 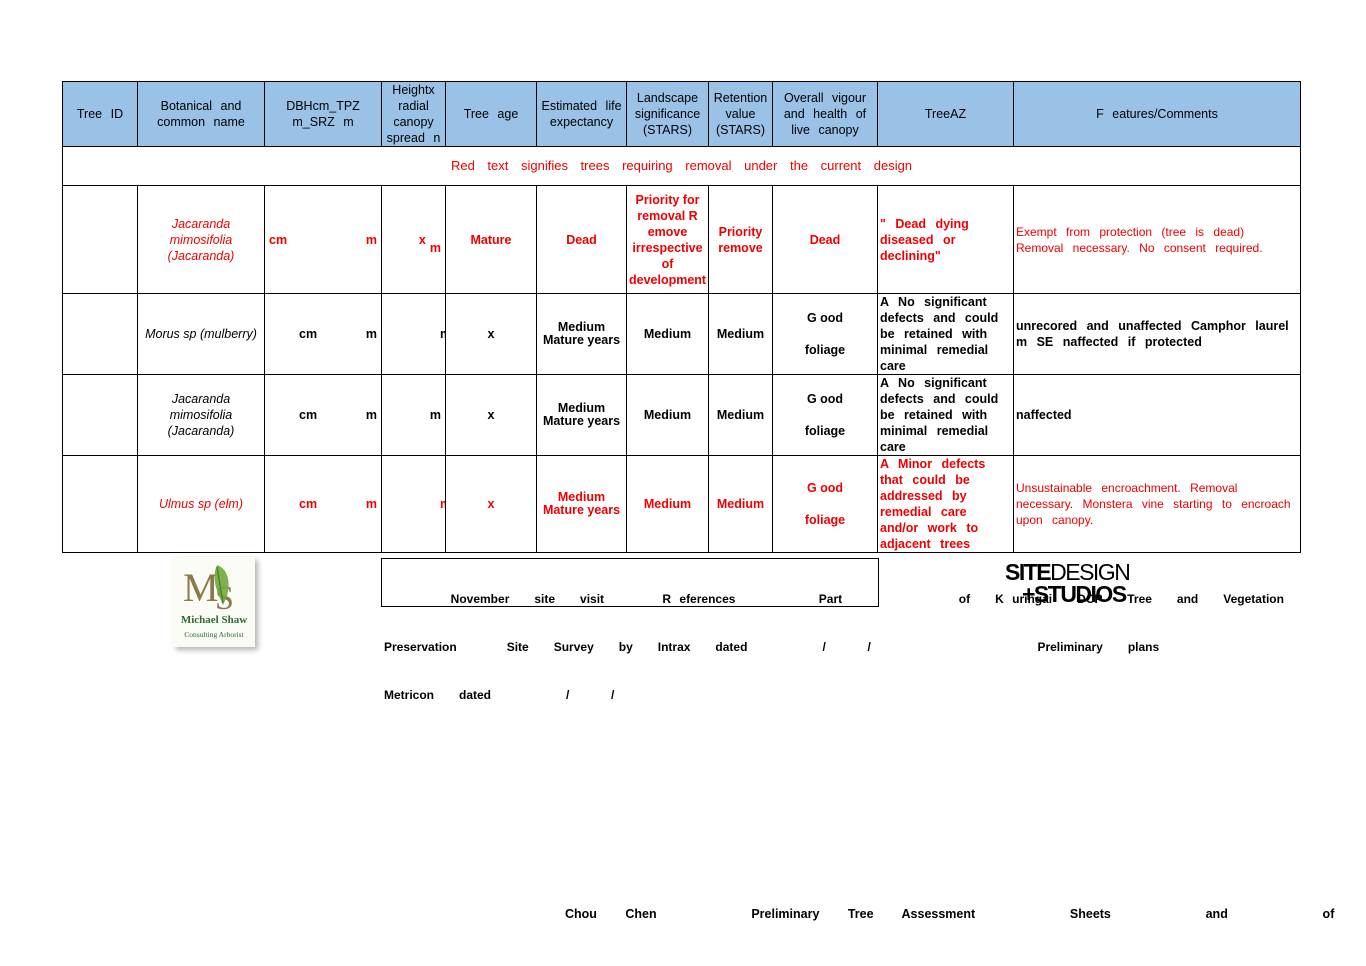 I want to click on site-design-studios-logo: SITEDESIGN +STUDIOS, so click(x=1068, y=583).